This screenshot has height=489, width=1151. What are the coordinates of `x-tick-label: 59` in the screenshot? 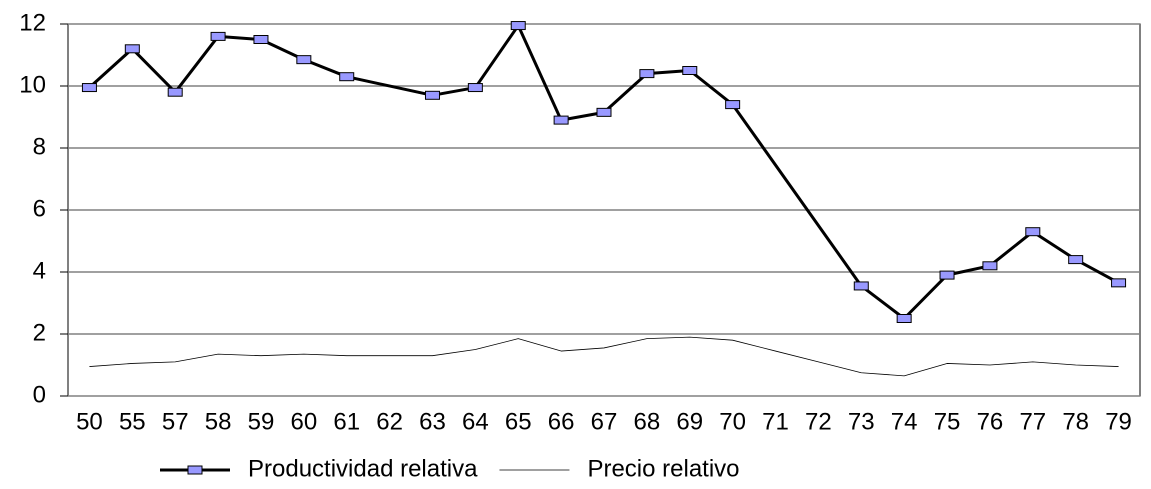 It's located at (261, 421).